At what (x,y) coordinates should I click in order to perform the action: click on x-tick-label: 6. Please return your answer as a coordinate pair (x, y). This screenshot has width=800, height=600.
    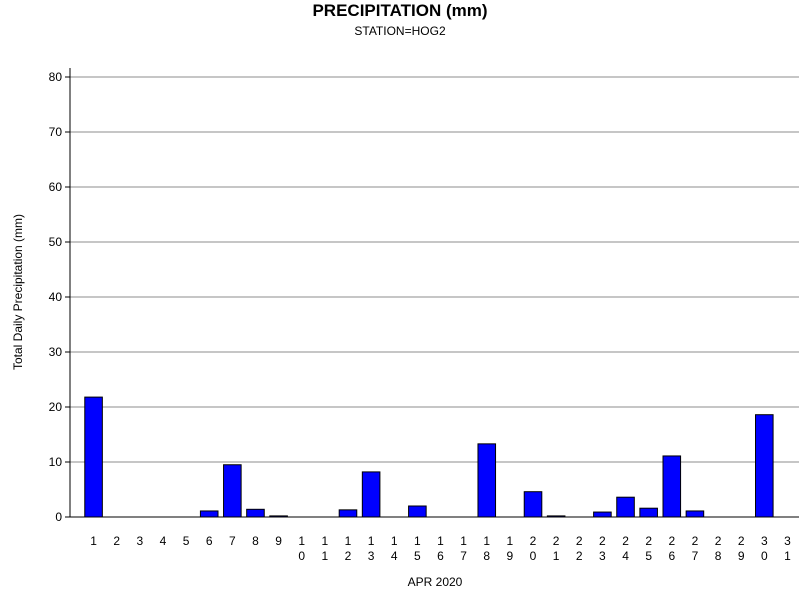
    Looking at the image, I should click on (209, 541).